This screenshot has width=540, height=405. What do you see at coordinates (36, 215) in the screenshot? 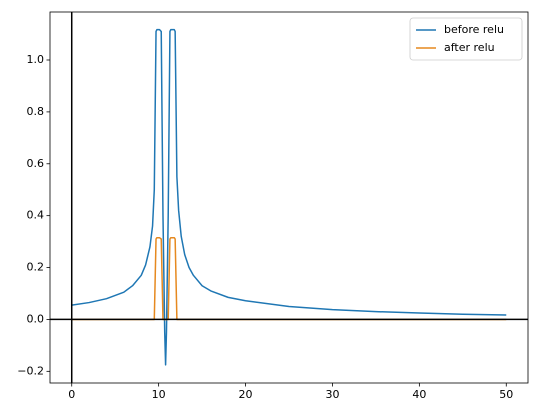
I see `y-tick-label: 0.4` at bounding box center [36, 215].